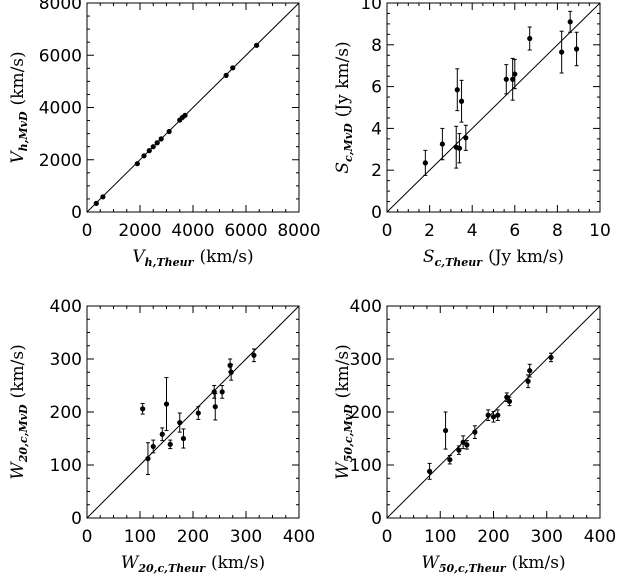 The image size is (620, 580). I want to click on y-tick-label: 2000, so click(60, 161).